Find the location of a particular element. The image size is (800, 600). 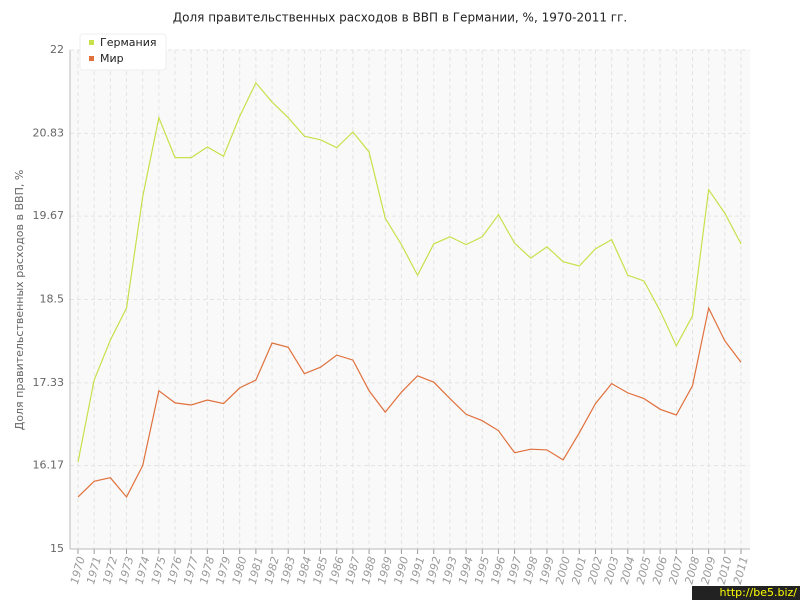

y-tick-label: 16.17 is located at coordinates (49, 465).